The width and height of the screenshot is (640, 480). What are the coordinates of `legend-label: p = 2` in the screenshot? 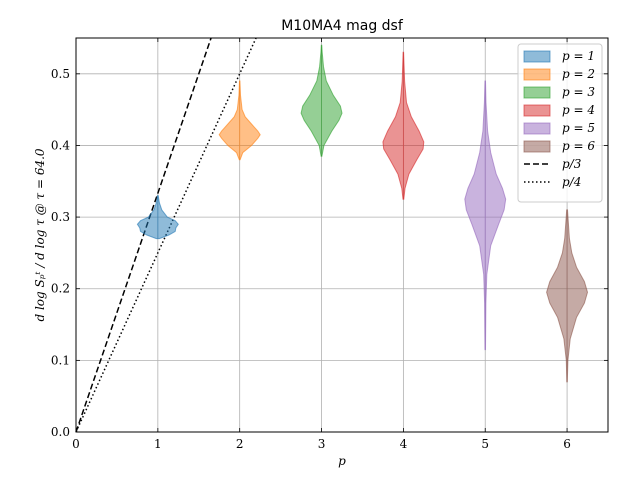 It's located at (578, 74).